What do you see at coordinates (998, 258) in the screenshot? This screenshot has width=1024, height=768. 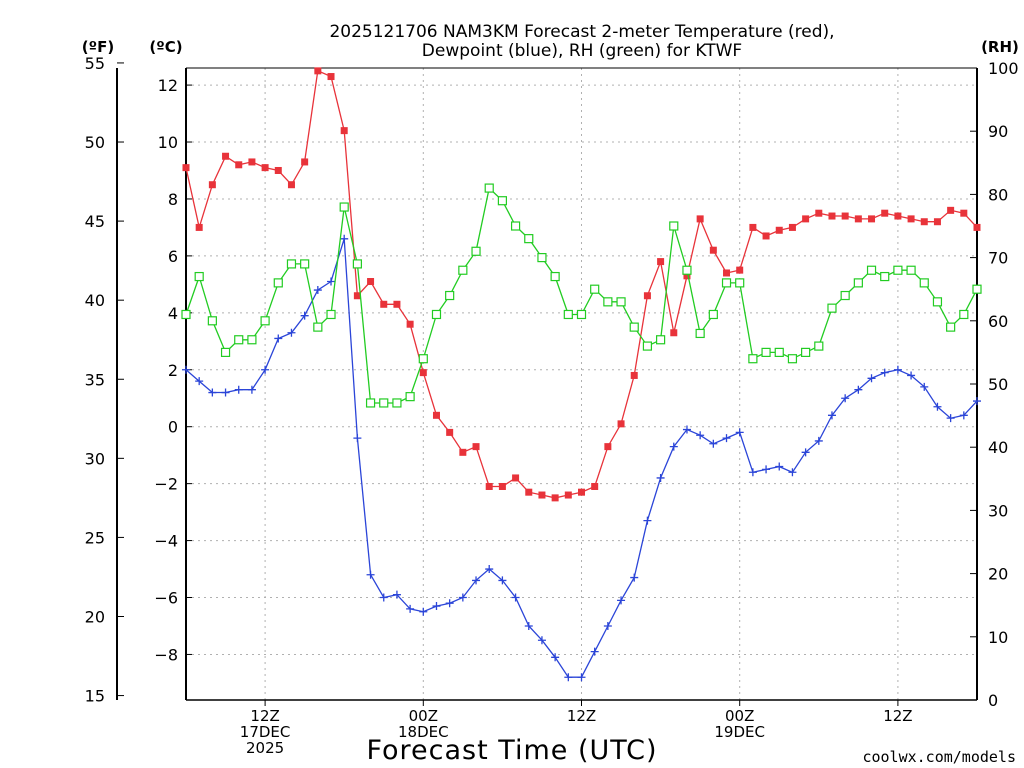 I see `rh-tick-label: 70` at bounding box center [998, 258].